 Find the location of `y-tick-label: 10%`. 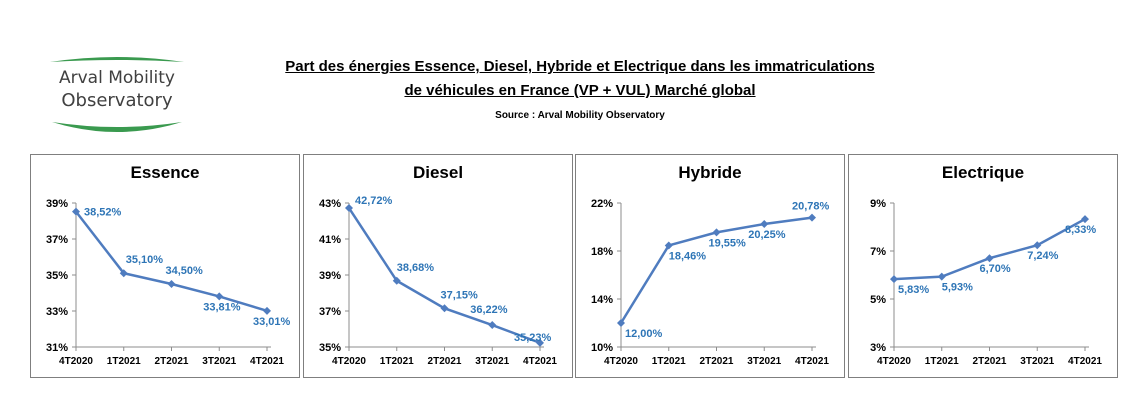

y-tick-label: 10% is located at coordinates (602, 348).